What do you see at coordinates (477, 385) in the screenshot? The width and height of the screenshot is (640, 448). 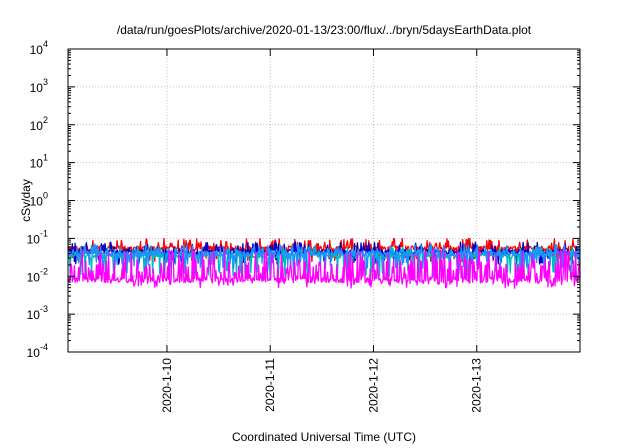 I see `x-tick-label: 2020-1-13` at bounding box center [477, 385].